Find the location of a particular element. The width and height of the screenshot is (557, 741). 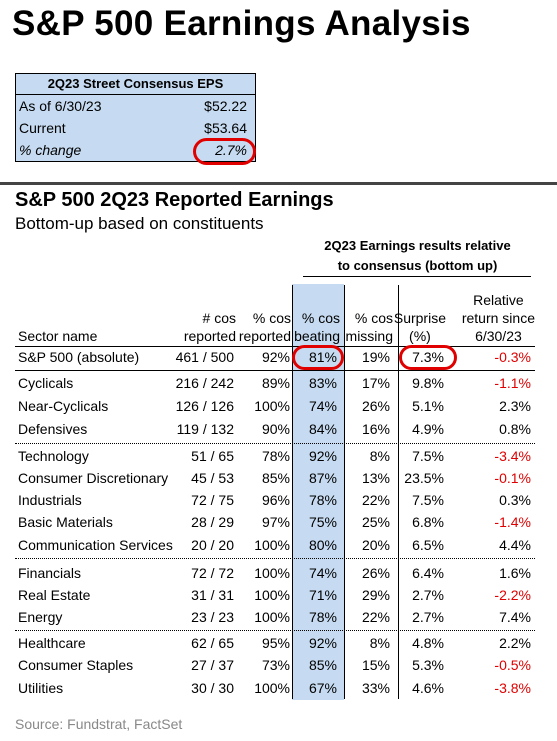

cell-sector: Communication Services is located at coordinates (95, 545).